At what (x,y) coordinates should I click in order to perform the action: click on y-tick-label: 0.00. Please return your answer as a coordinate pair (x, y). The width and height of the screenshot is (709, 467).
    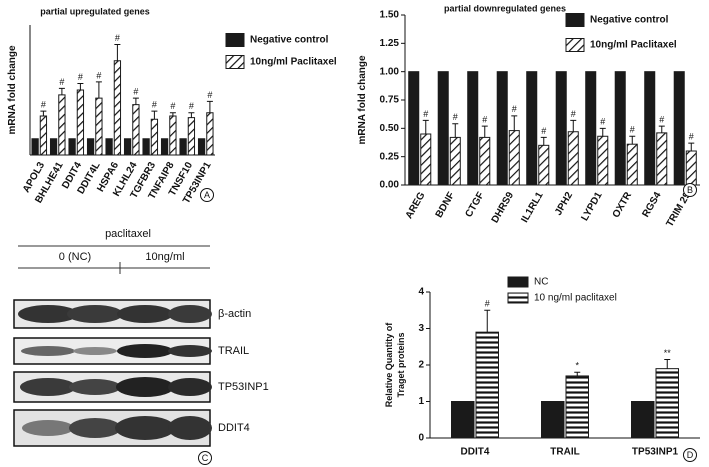
    Looking at the image, I should click on (390, 185).